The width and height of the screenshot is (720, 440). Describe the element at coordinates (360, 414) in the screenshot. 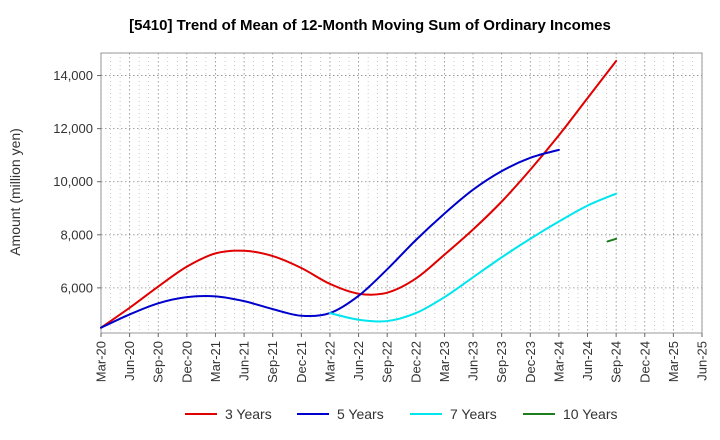

I see `legend-label-5-years: 5 Years` at that location.